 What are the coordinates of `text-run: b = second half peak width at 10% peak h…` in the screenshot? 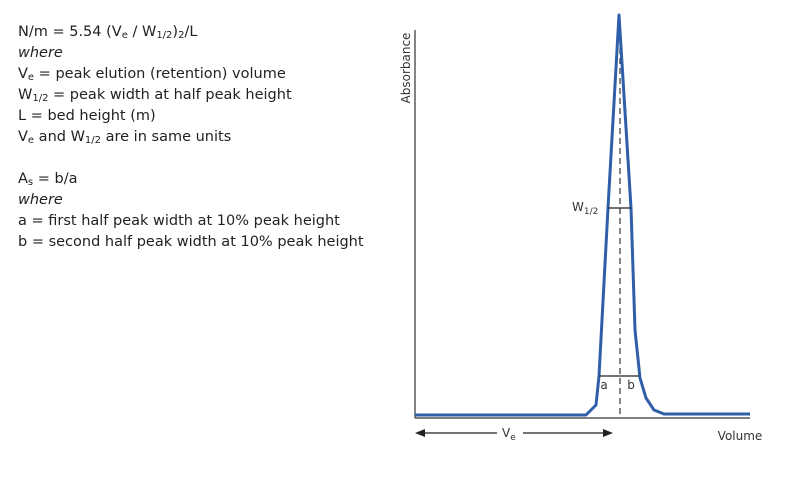 It's located at (191, 242).